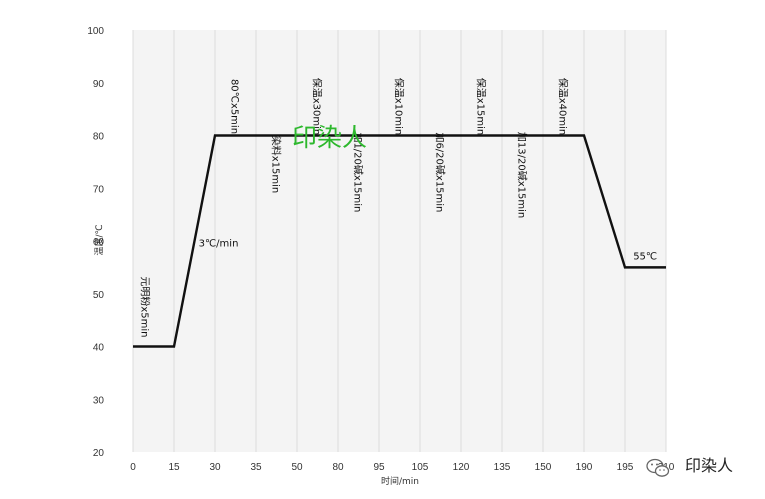  Describe the element at coordinates (400, 481) in the screenshot. I see `x-axis-title: 时间/min` at that location.